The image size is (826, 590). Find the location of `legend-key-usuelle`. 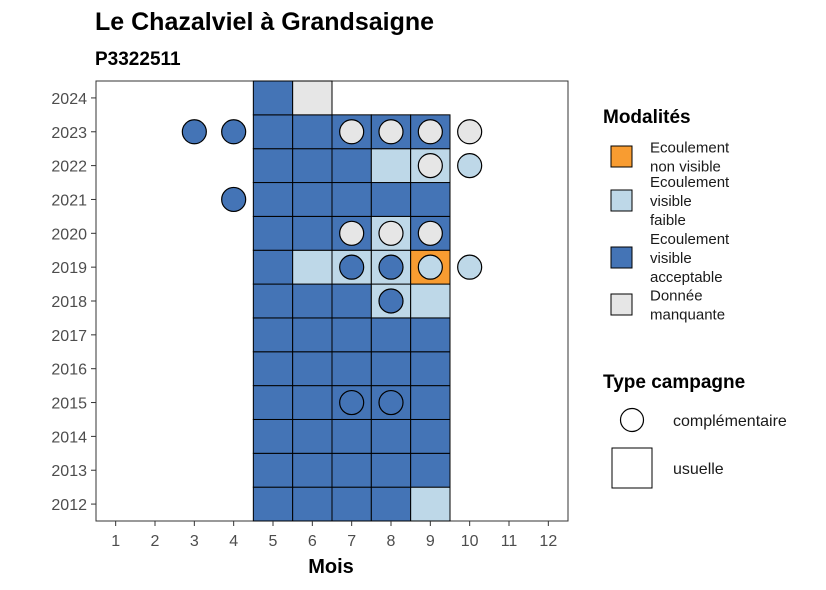

legend-key-usuelle is located at coordinates (632, 468).